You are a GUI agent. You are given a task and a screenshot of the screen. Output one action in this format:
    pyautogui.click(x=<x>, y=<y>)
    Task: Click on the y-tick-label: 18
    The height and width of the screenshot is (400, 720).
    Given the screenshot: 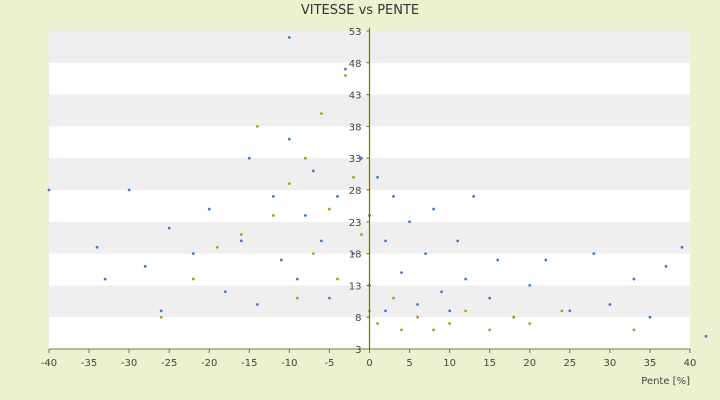 What is the action you would take?
    pyautogui.click(x=355, y=255)
    